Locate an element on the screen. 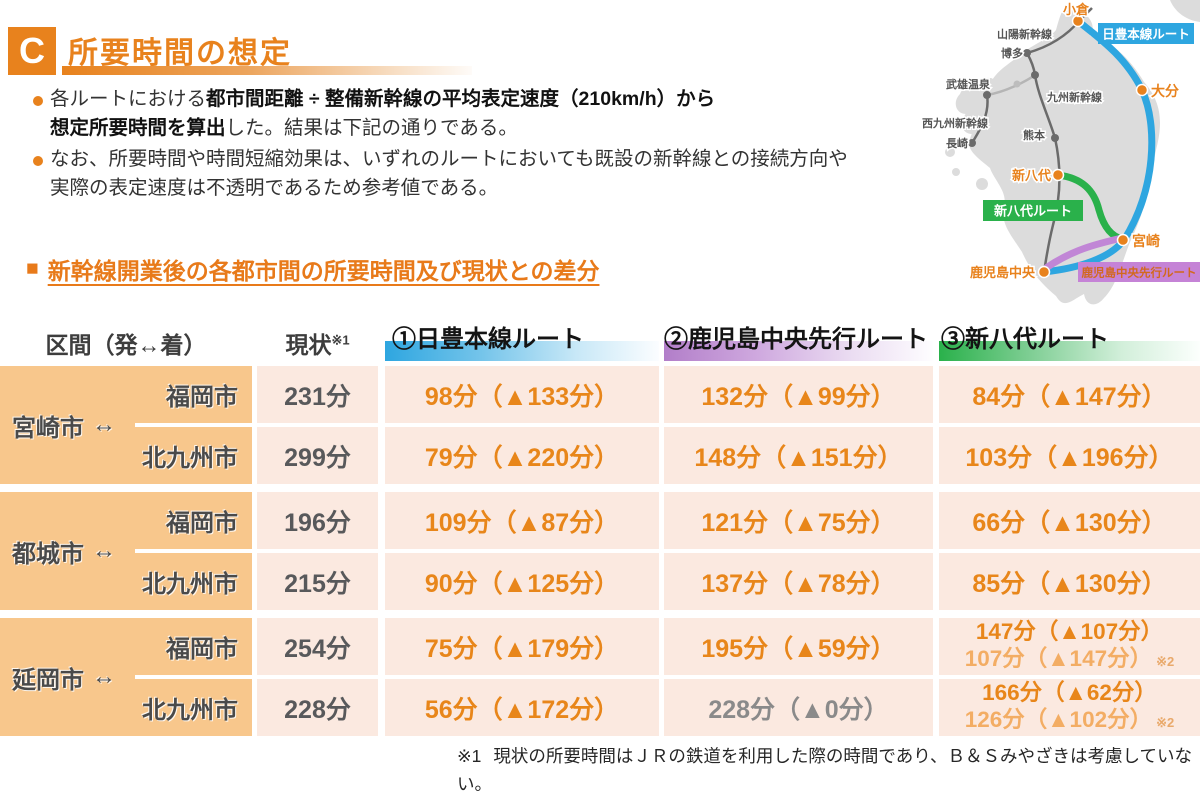  sanyo-line-label: 山陽新幹線 is located at coordinates (1024, 34).